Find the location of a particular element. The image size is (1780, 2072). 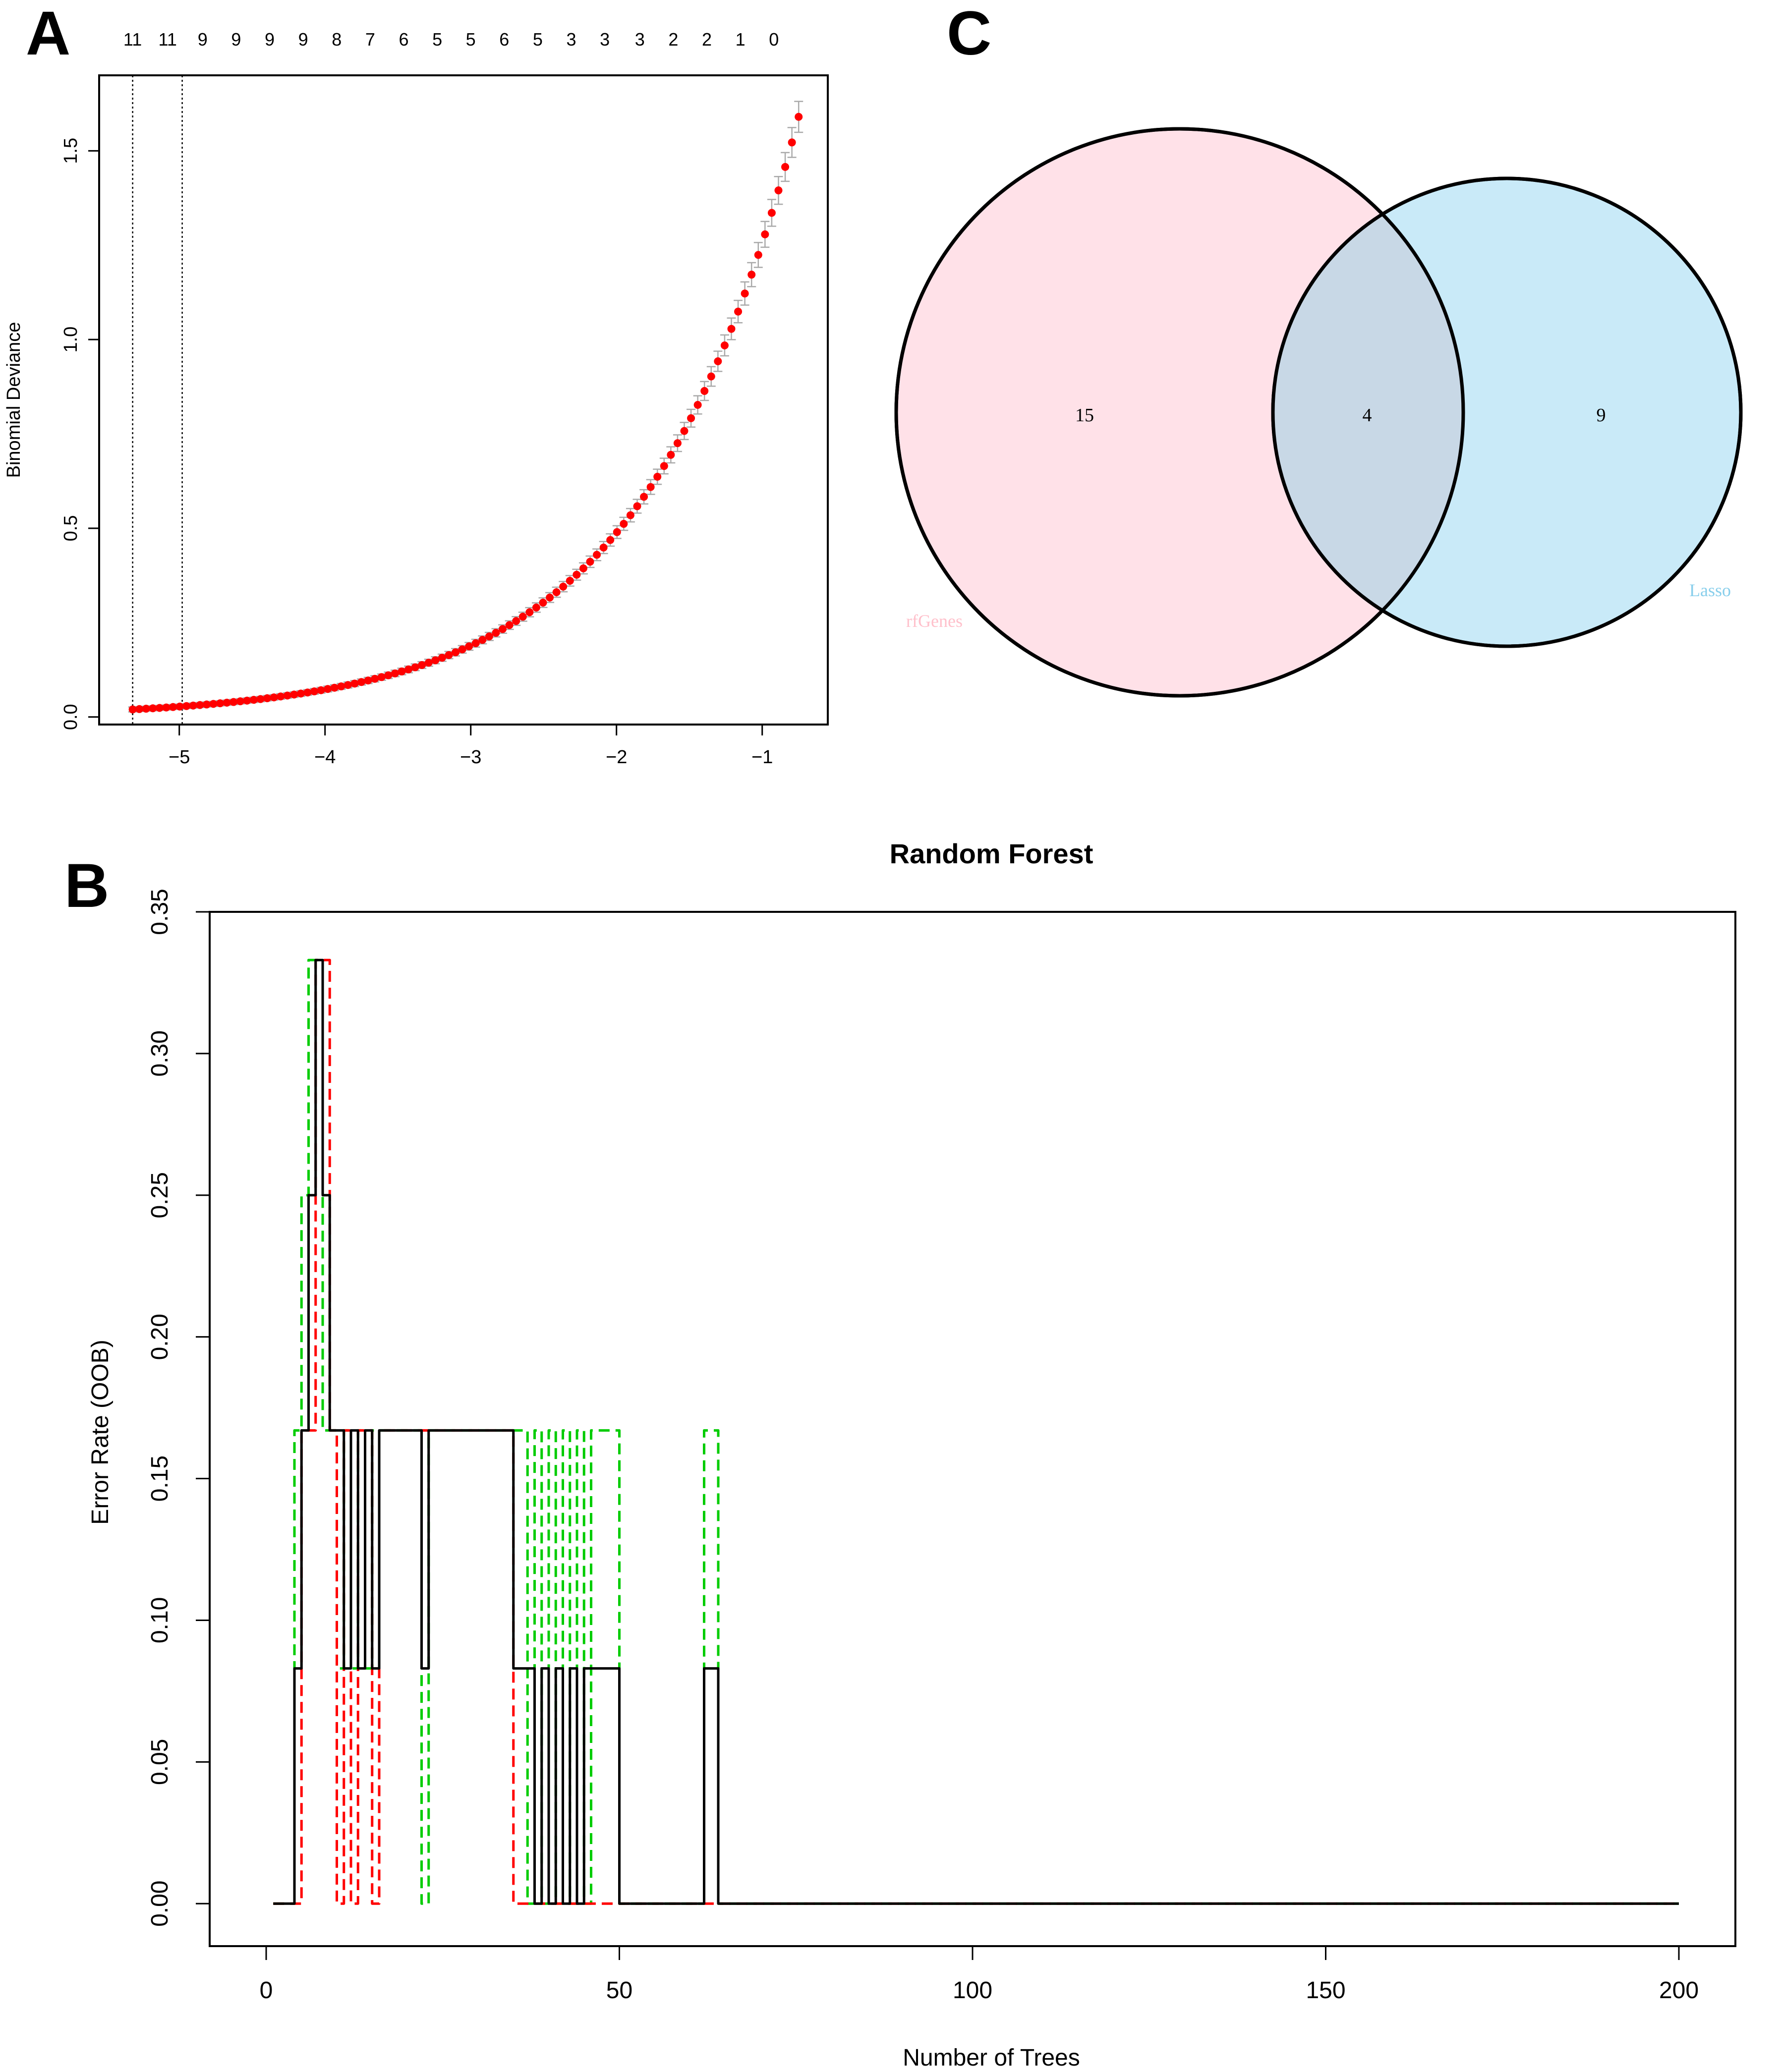

venn-diagram: 15 4 9 rfGenes Lasso is located at coordinates (1318, 412).